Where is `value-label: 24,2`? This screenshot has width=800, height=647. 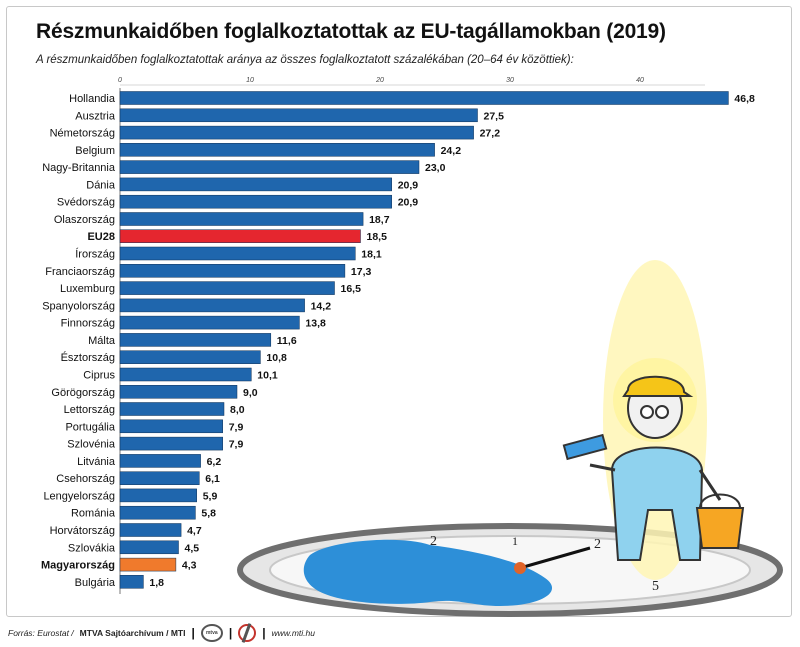 value-label: 24,2 is located at coordinates (451, 151).